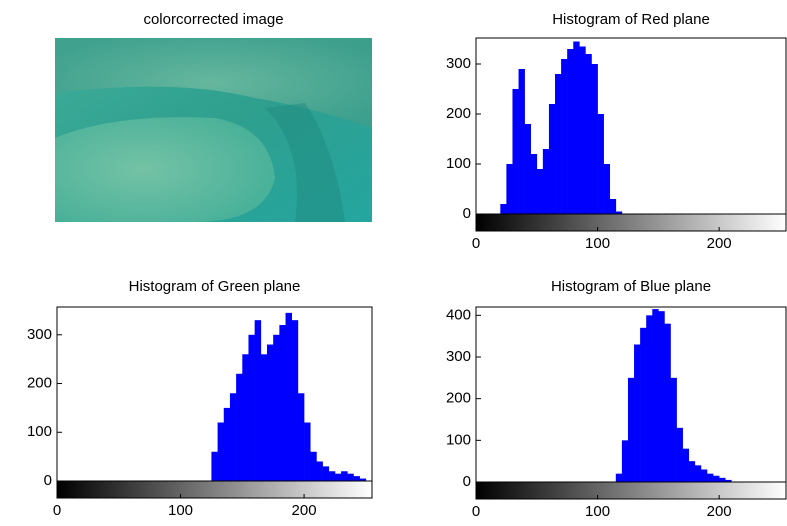  What do you see at coordinates (631, 286) in the screenshot?
I see `panel-title: Histogram of Blue plane` at bounding box center [631, 286].